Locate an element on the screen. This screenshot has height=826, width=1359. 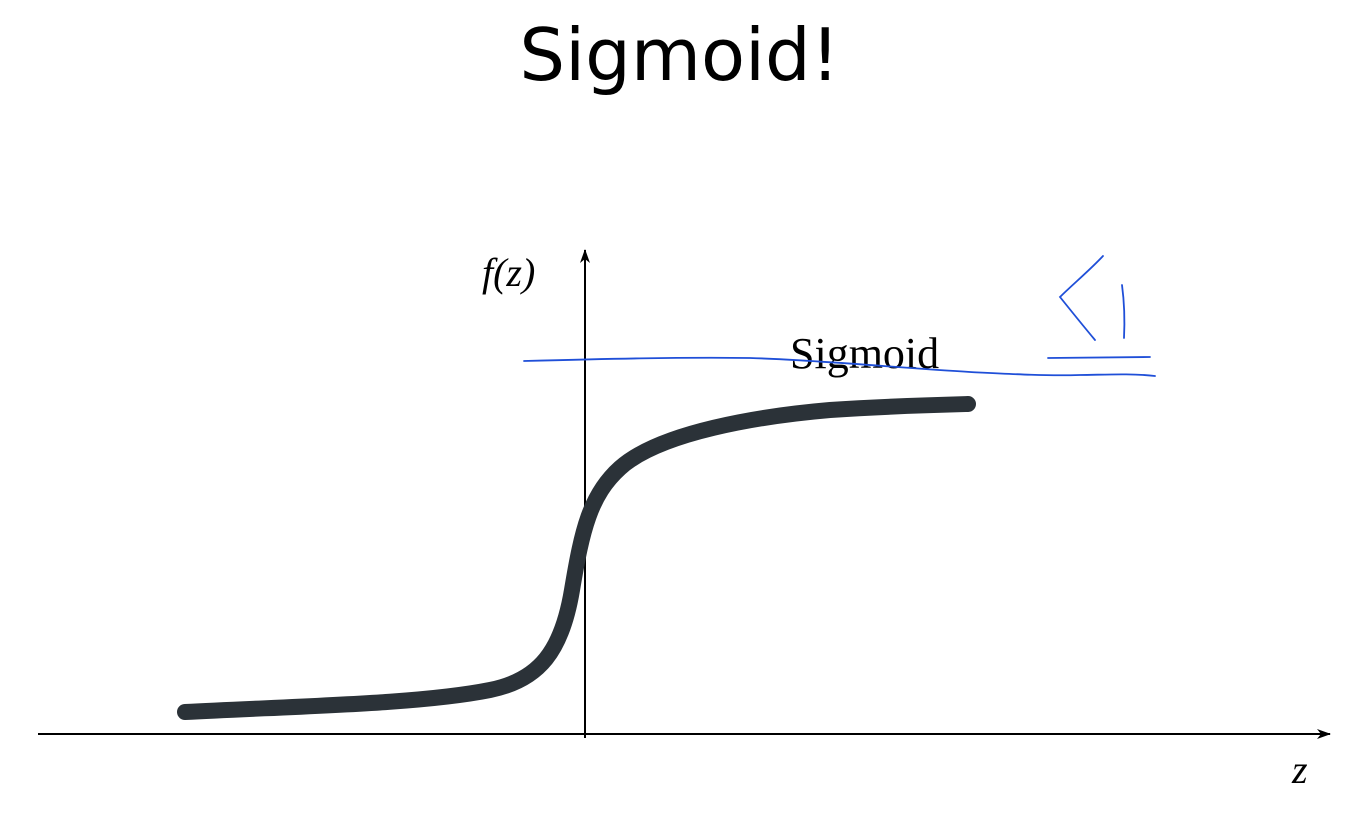
y-axis-label: f(z) is located at coordinates (508, 272).